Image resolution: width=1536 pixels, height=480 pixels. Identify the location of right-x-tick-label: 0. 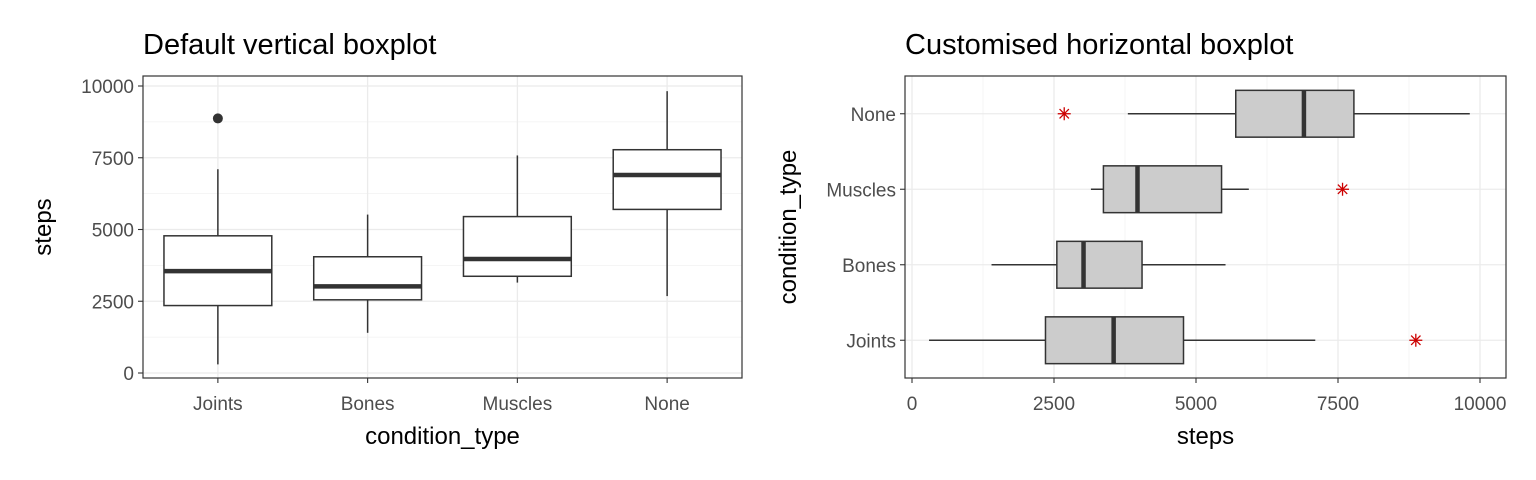
(912, 404).